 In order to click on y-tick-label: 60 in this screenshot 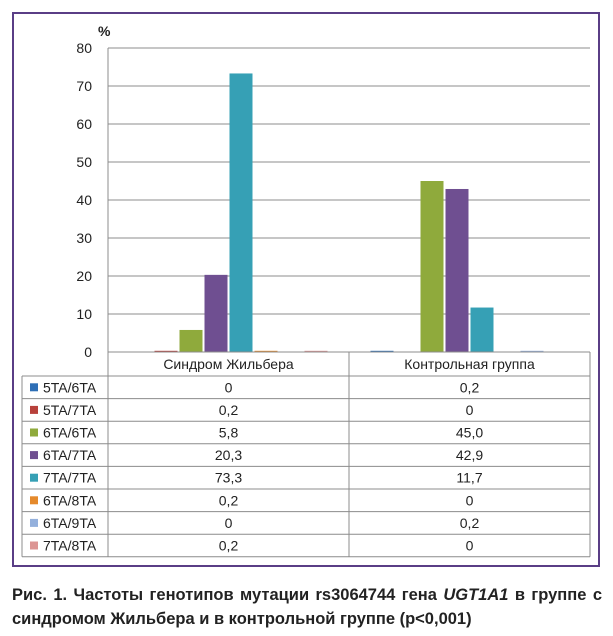, I will do `click(84, 124)`.